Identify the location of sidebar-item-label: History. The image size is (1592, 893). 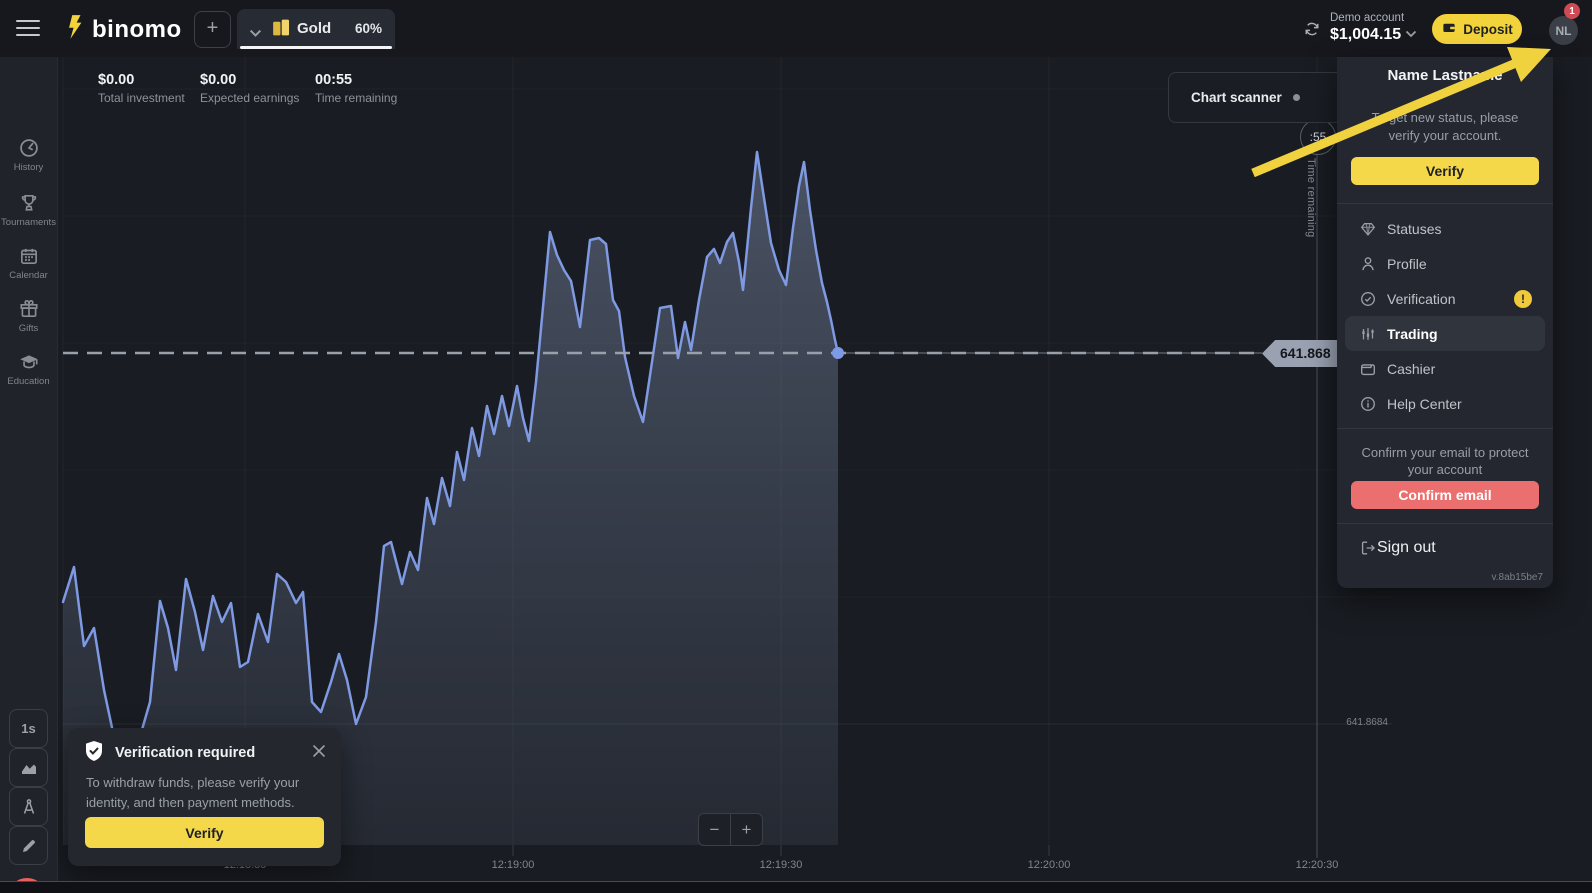
(28, 167).